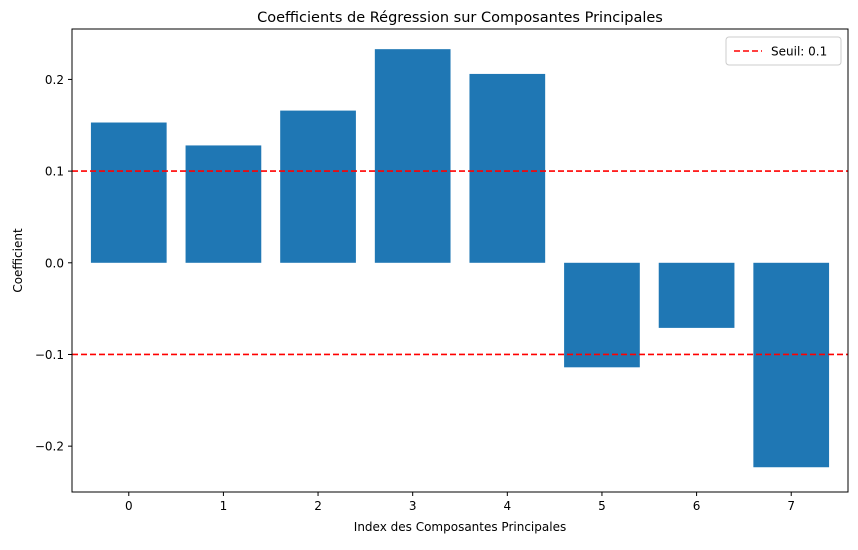 The width and height of the screenshot is (858, 550). What do you see at coordinates (791, 506) in the screenshot?
I see `x-tick-label: 7` at bounding box center [791, 506].